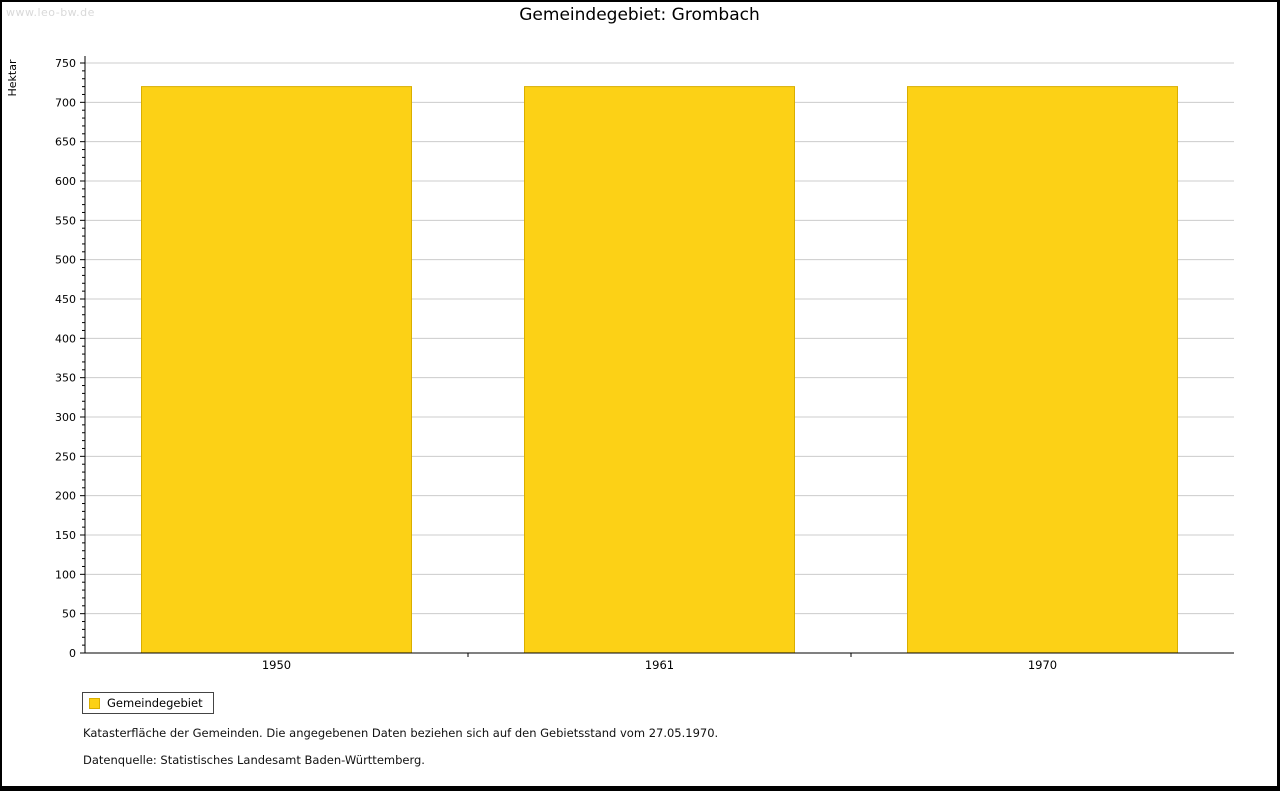  Describe the element at coordinates (65, 456) in the screenshot. I see `y-tick-label: 250` at that location.